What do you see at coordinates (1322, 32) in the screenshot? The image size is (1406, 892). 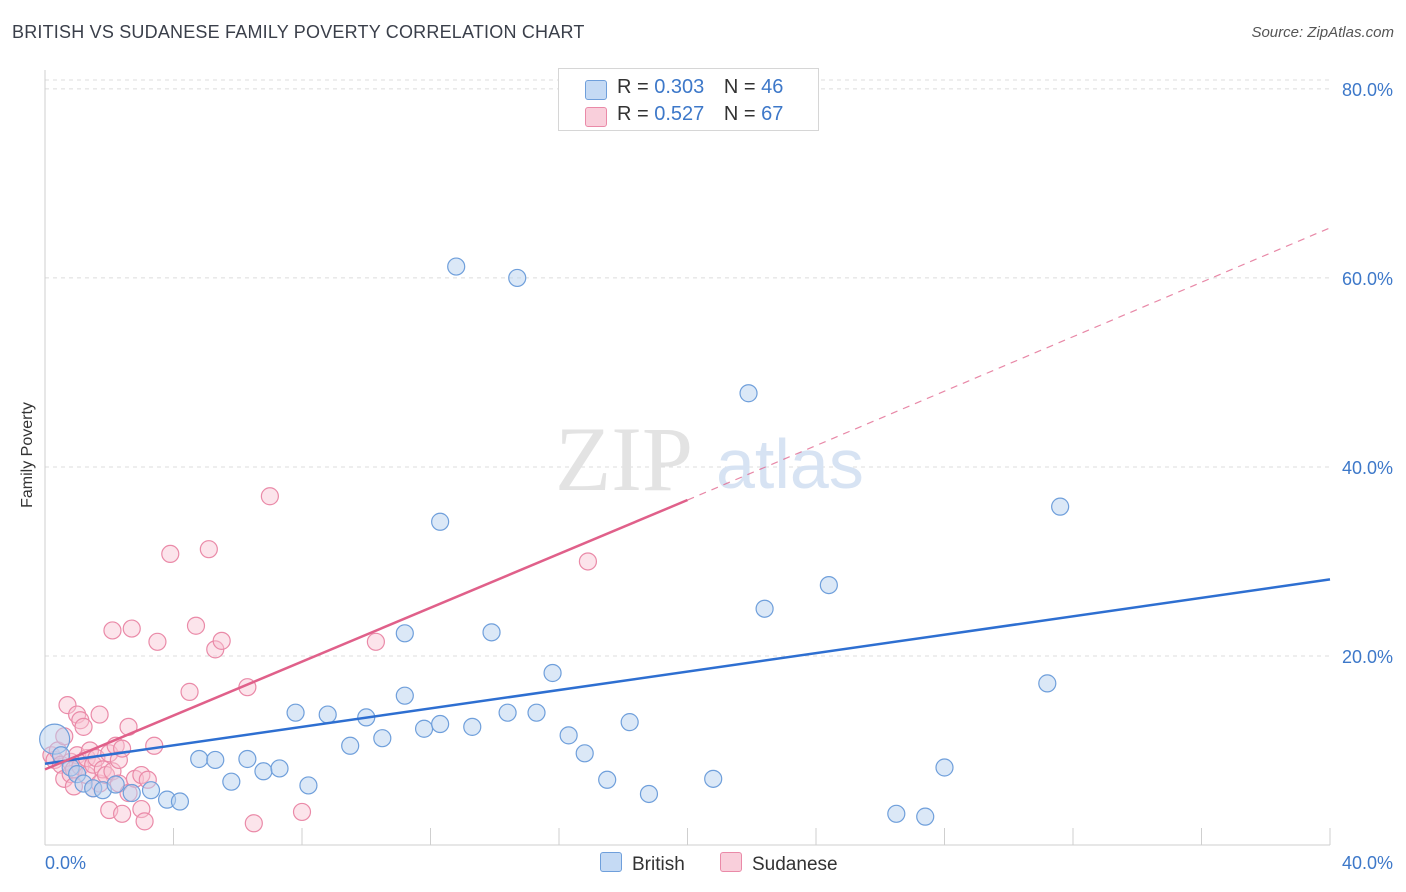 I see `source-label: Source: ZipAtlas.com` at bounding box center [1322, 32].